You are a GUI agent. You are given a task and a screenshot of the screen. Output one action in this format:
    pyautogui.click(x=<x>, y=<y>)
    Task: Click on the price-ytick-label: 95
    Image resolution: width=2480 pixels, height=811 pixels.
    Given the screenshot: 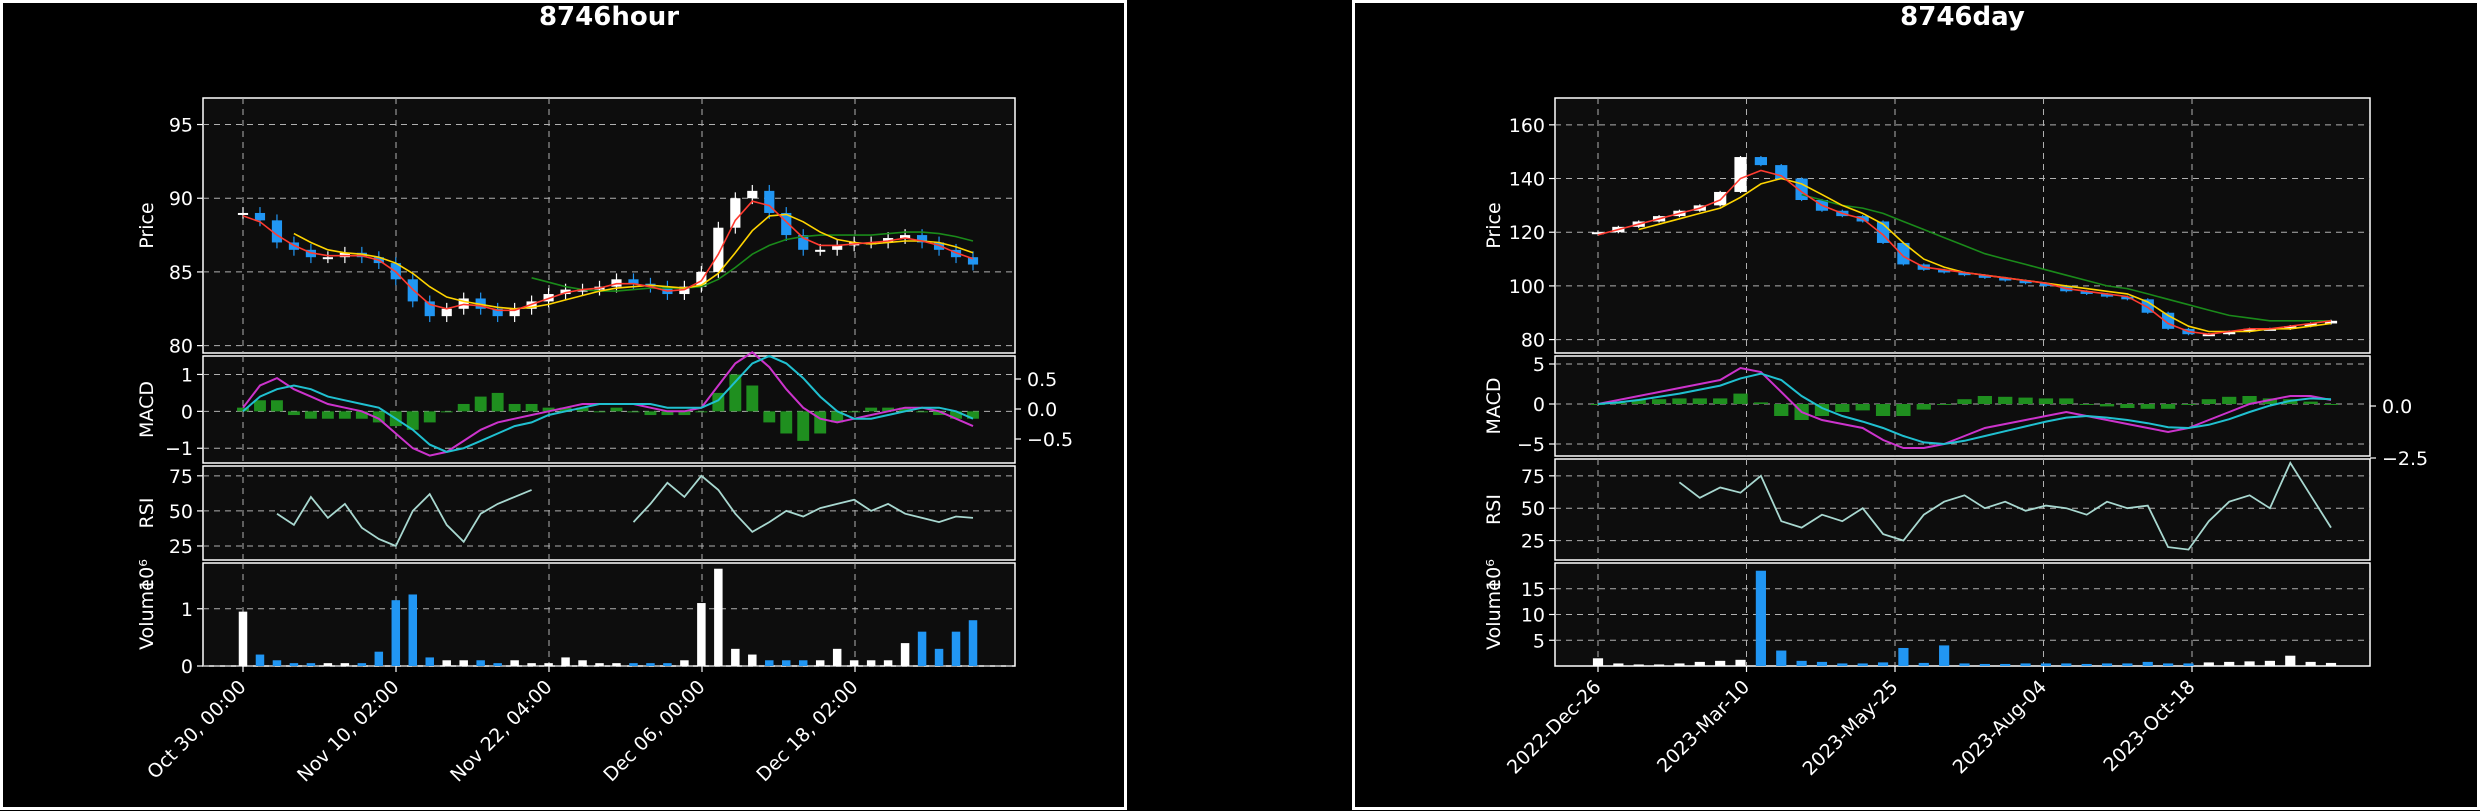 What is the action you would take?
    pyautogui.click(x=181, y=126)
    